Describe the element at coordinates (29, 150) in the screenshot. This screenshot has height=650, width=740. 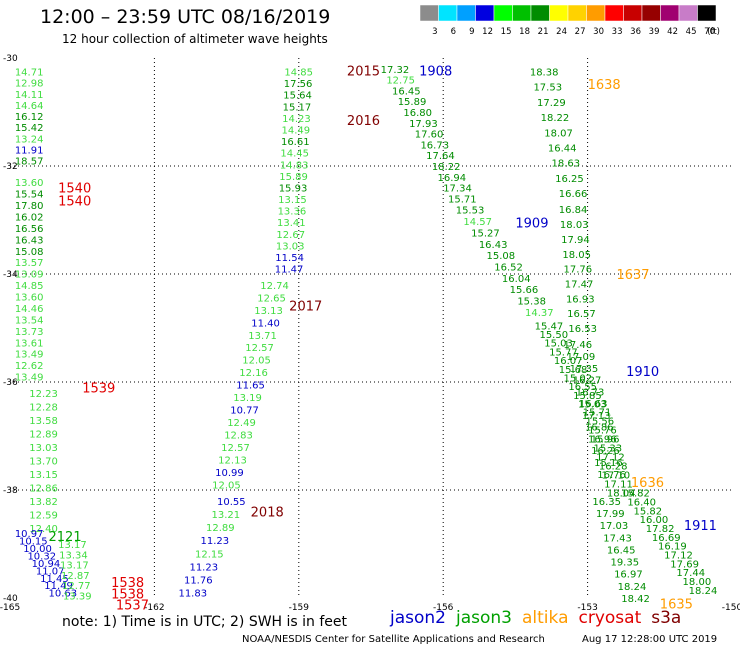
I see `wave-height-value: 11.91` at that location.